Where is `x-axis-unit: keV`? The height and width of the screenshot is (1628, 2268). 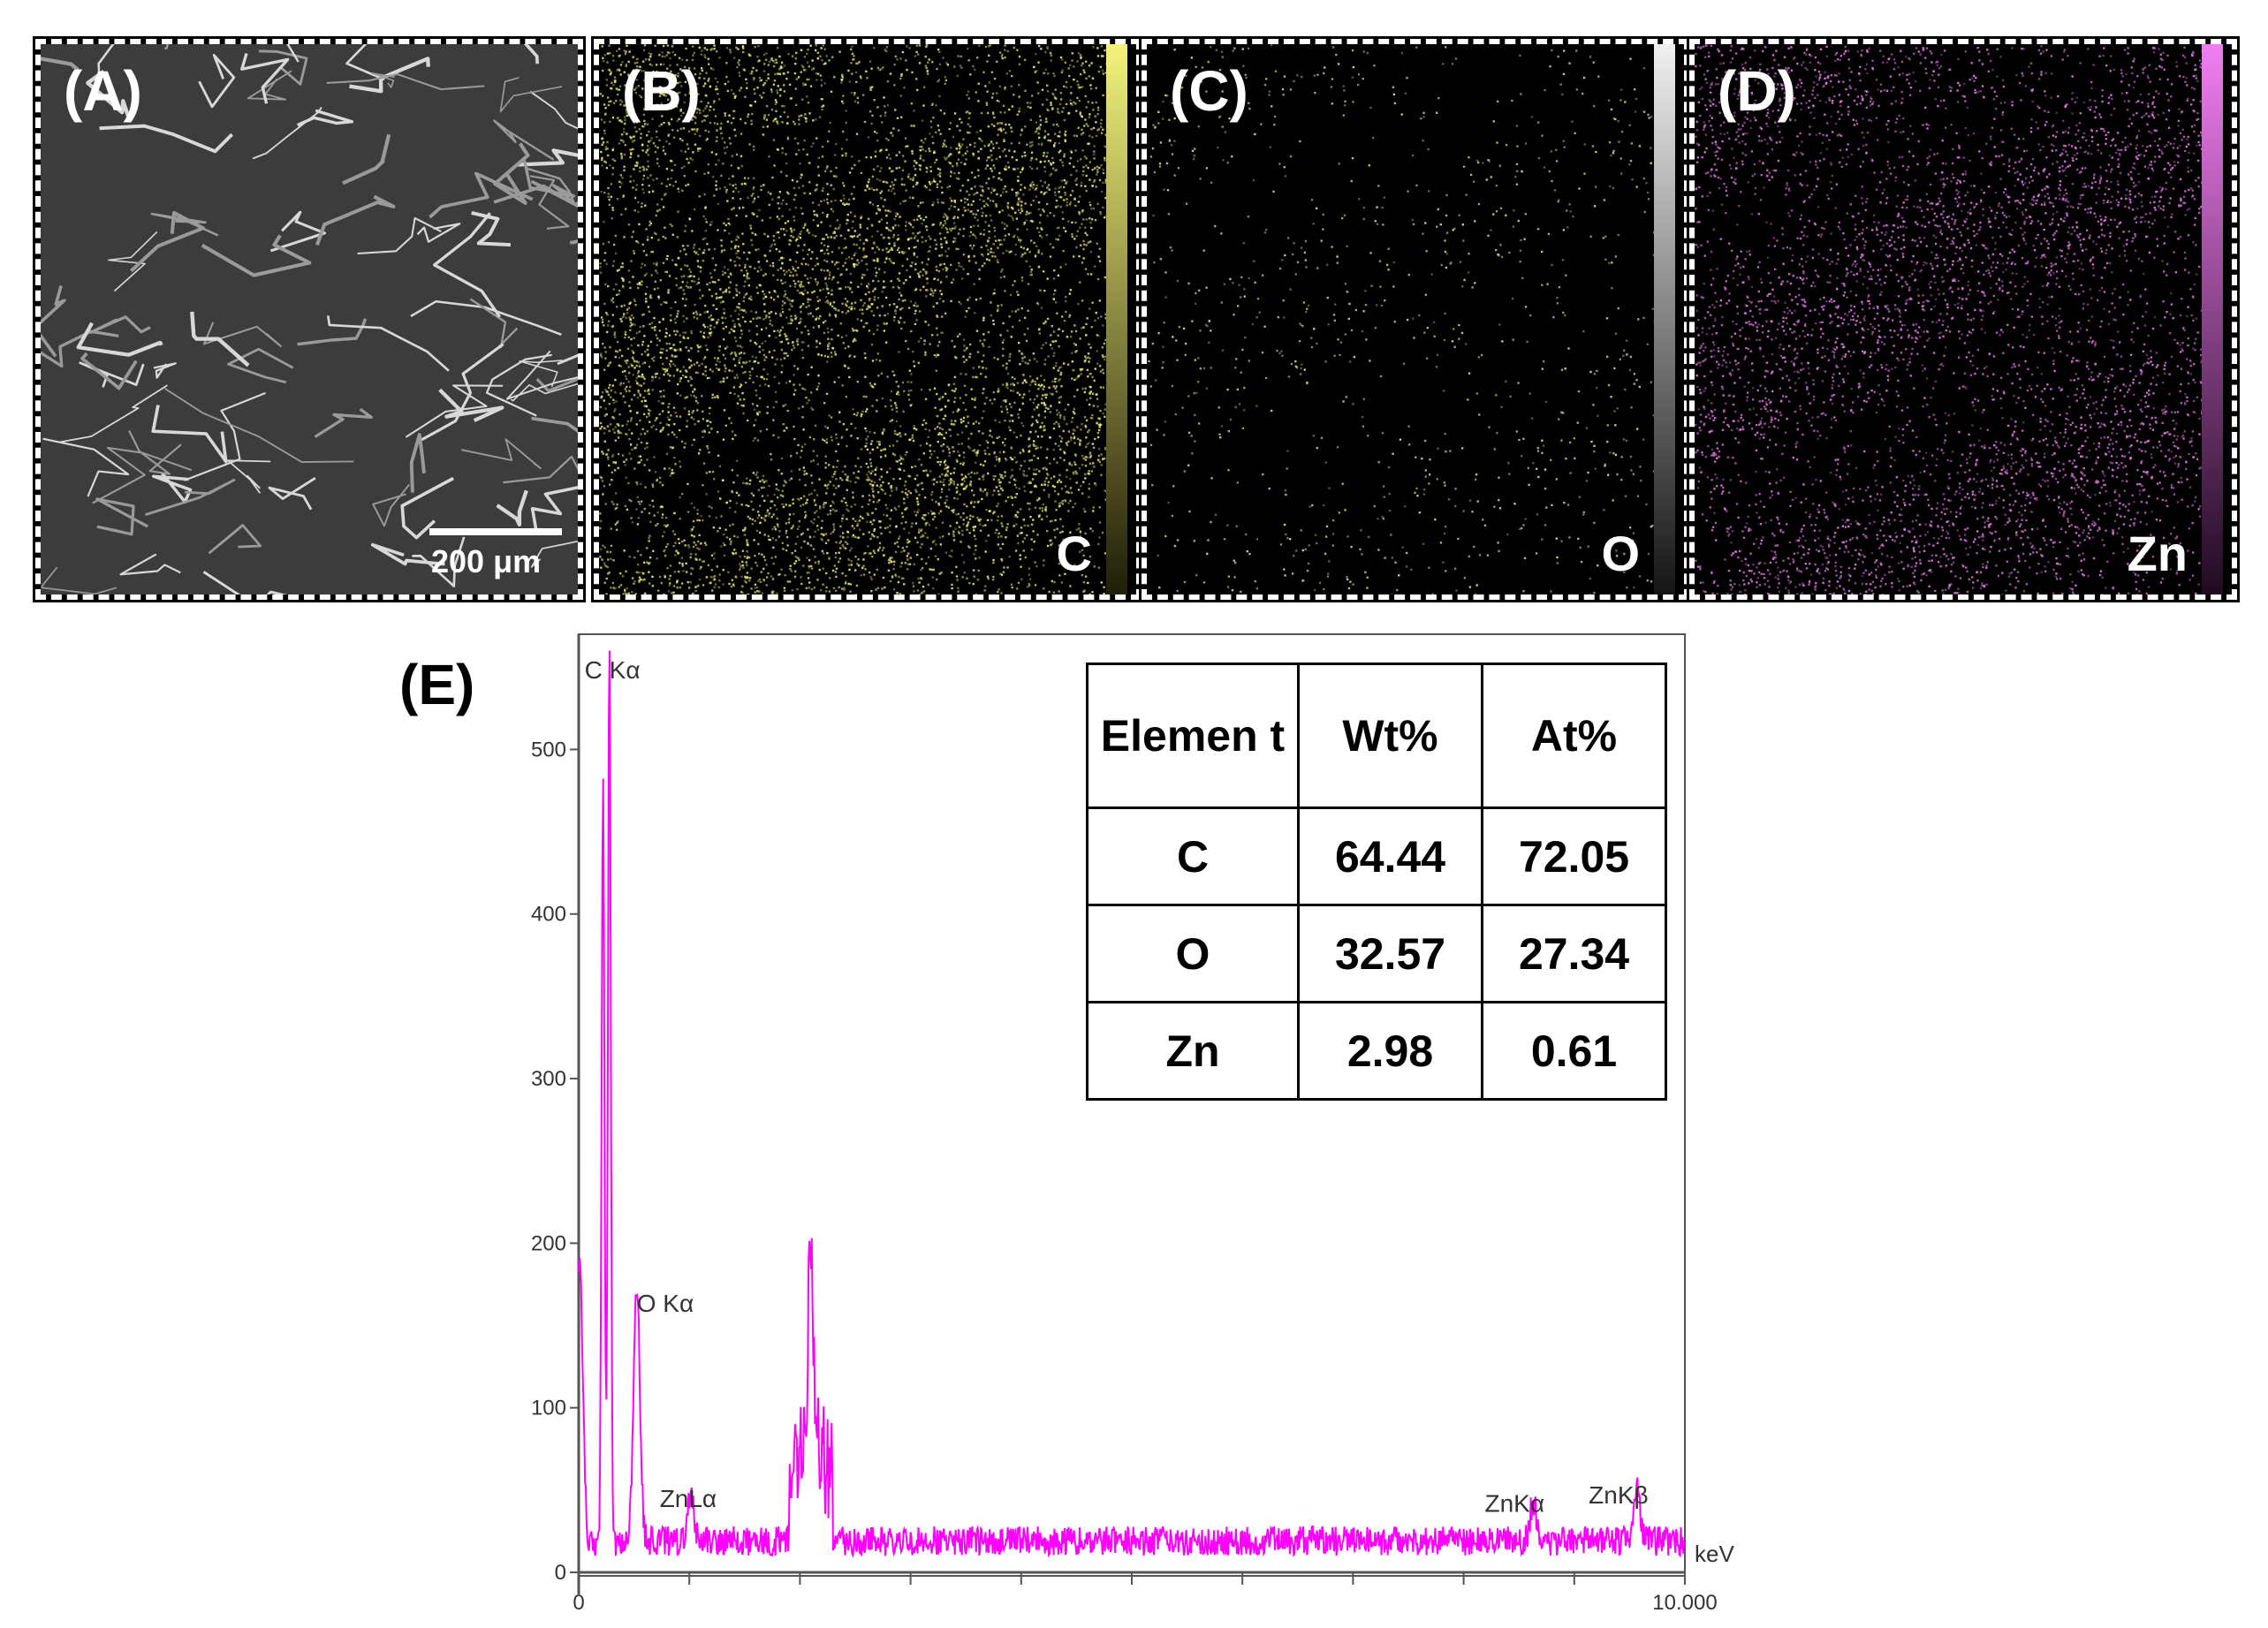
x-axis-unit: keV is located at coordinates (1714, 1554).